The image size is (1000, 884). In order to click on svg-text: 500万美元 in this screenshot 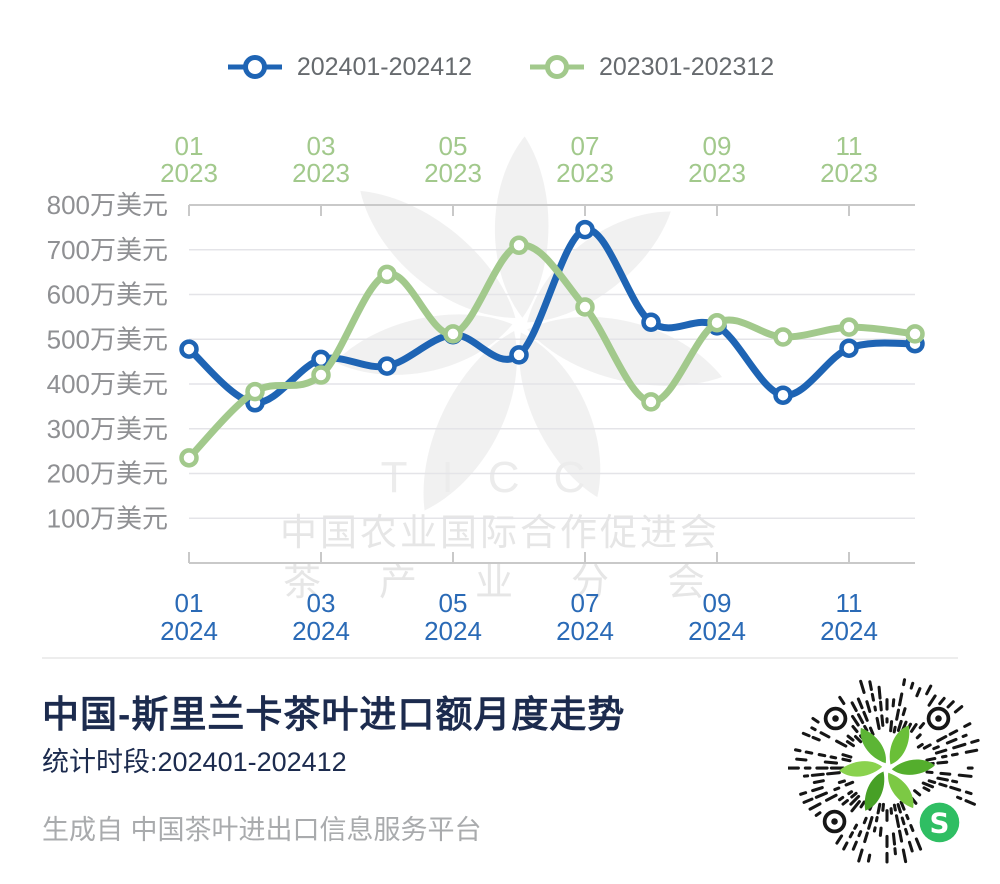, I will do `click(107, 339)`.